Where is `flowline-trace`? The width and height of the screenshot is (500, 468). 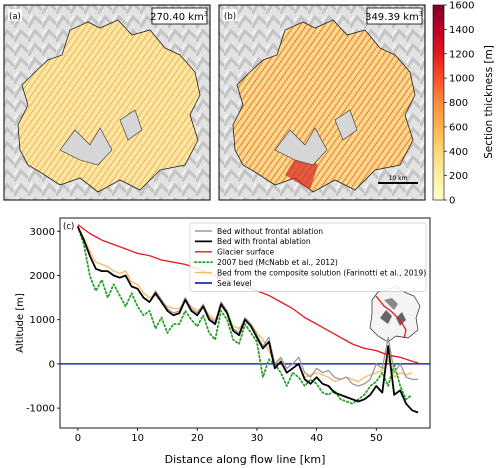 flowline-trace is located at coordinates (391, 317).